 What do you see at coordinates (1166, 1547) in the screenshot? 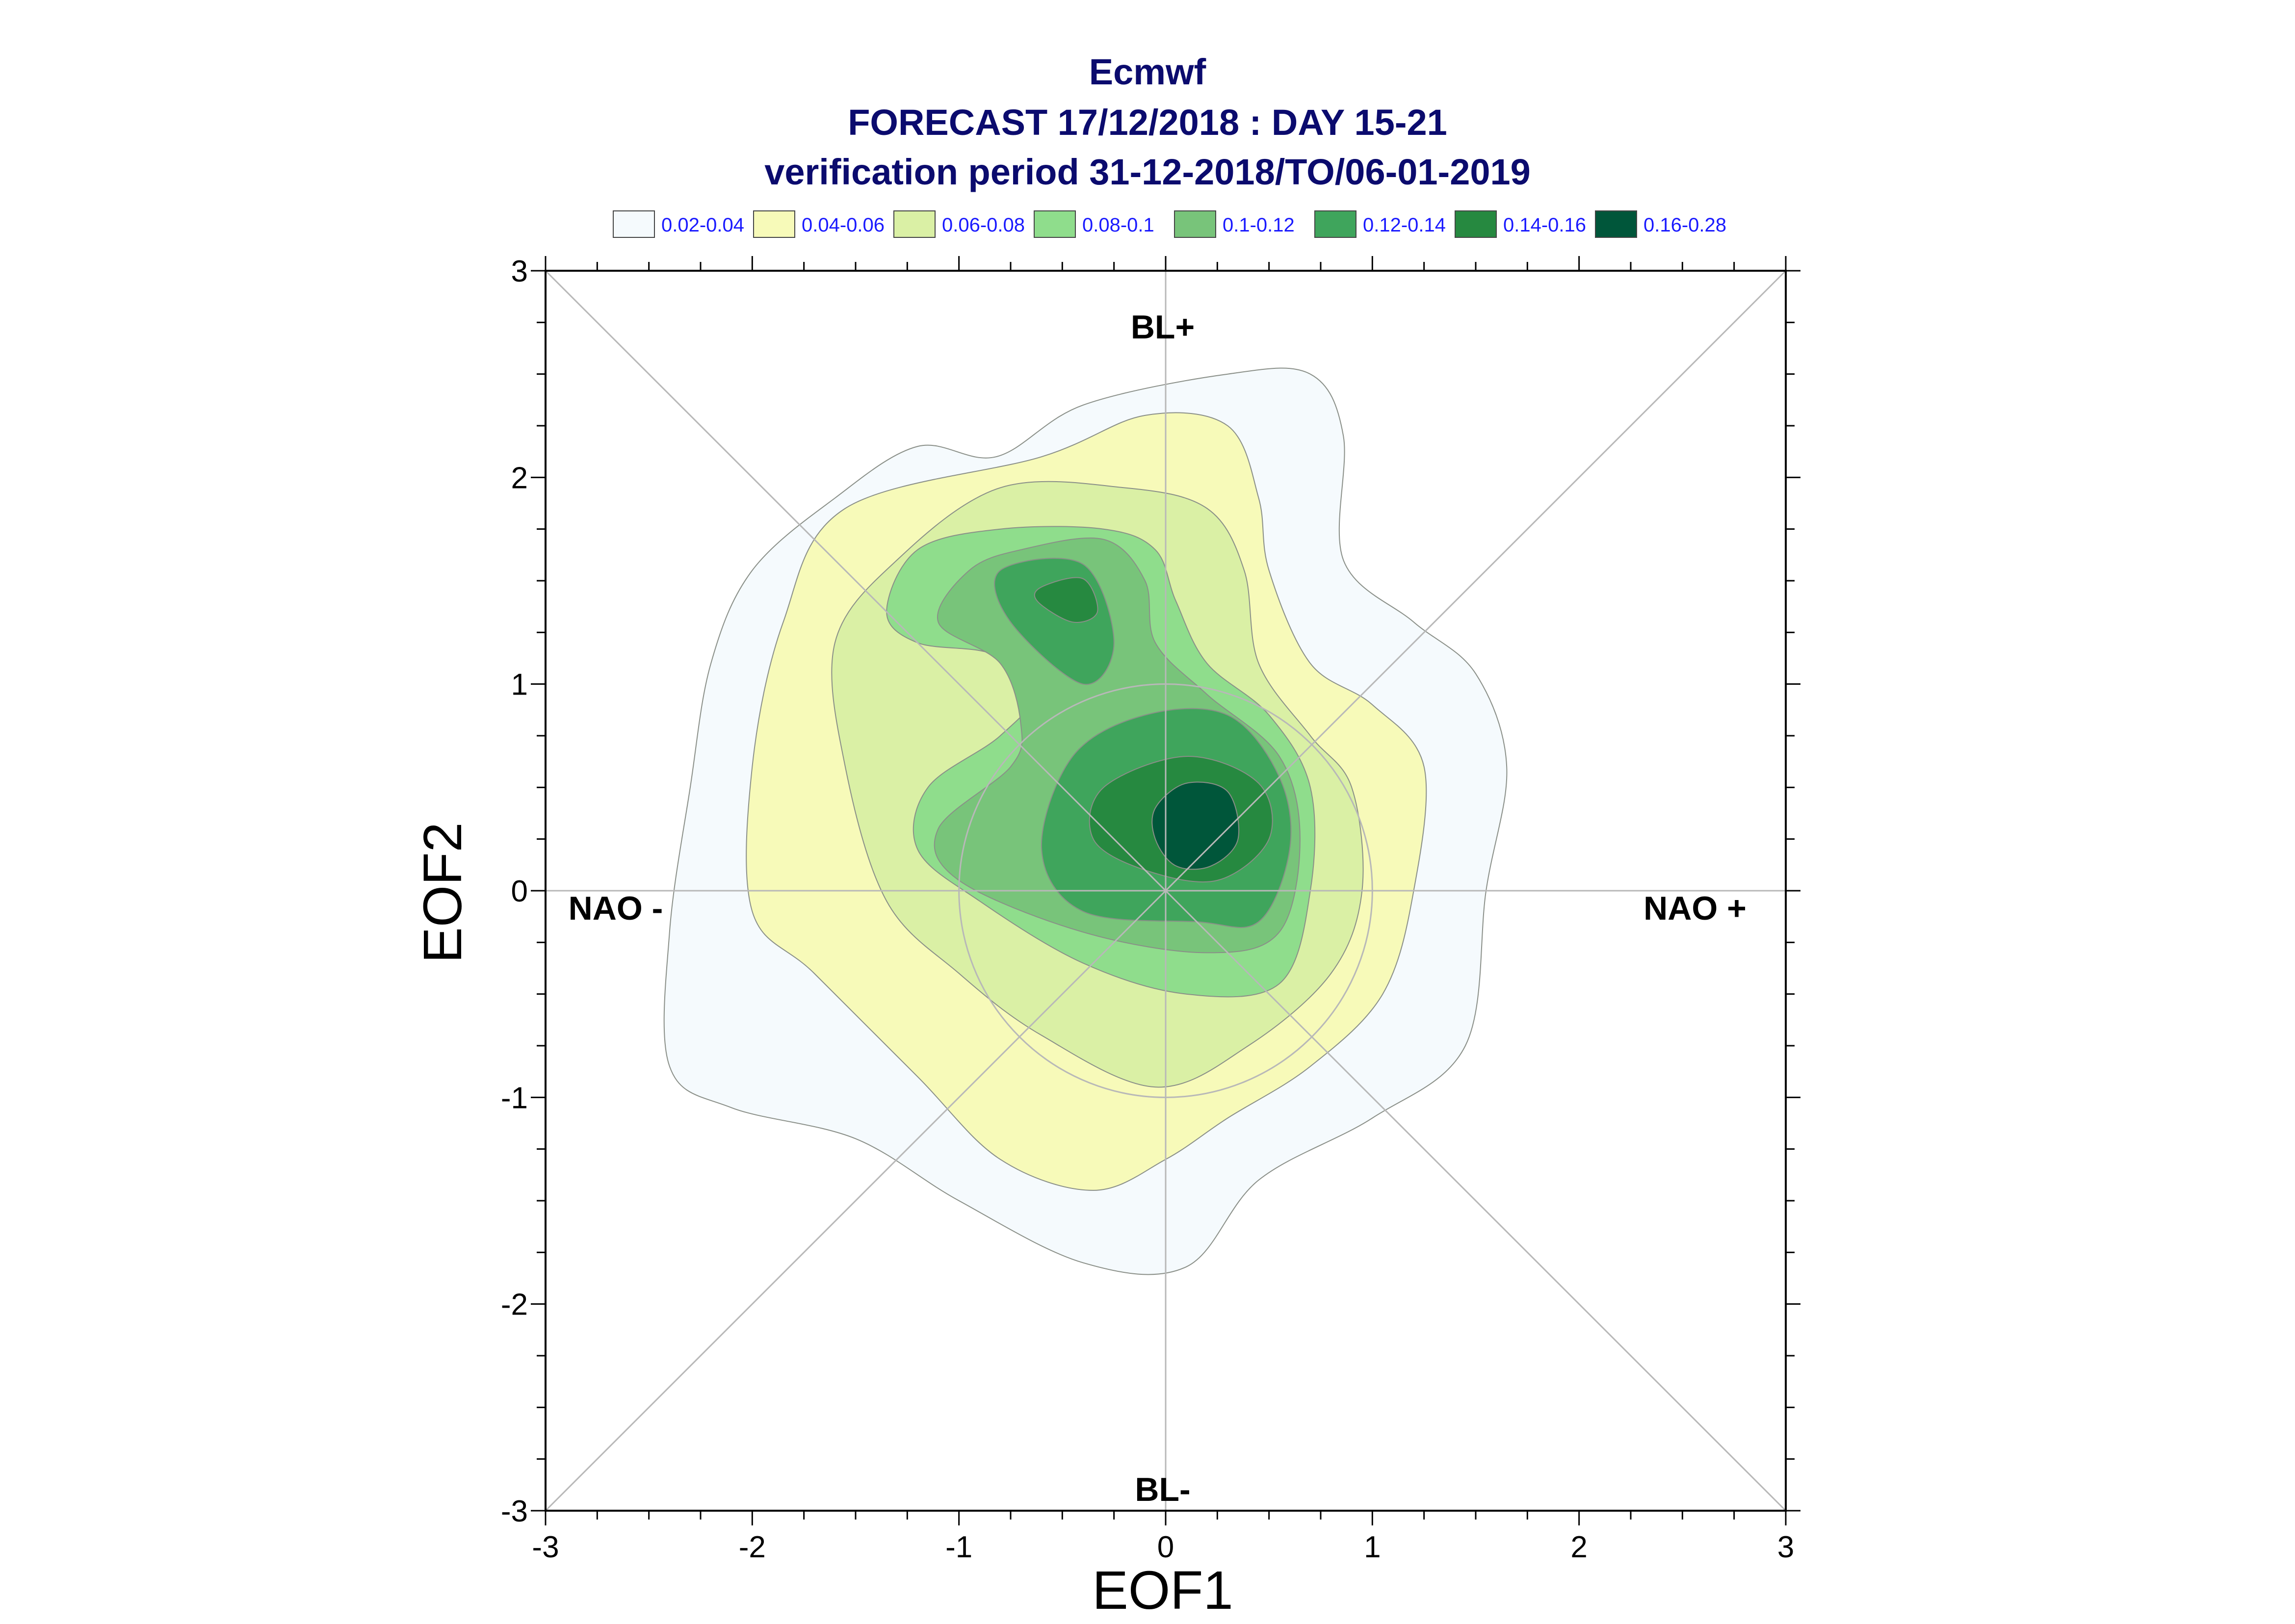
I see `x-tick-label: 0` at bounding box center [1166, 1547].